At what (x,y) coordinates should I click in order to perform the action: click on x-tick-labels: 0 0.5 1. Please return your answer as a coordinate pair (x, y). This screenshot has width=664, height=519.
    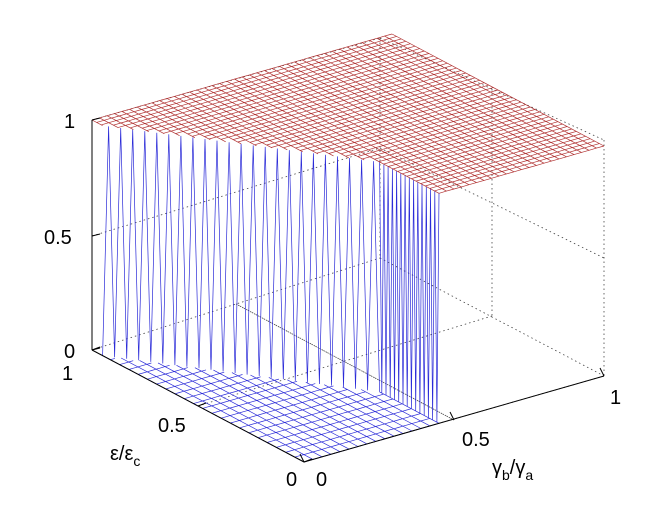
    Looking at the image, I should click on (468, 439).